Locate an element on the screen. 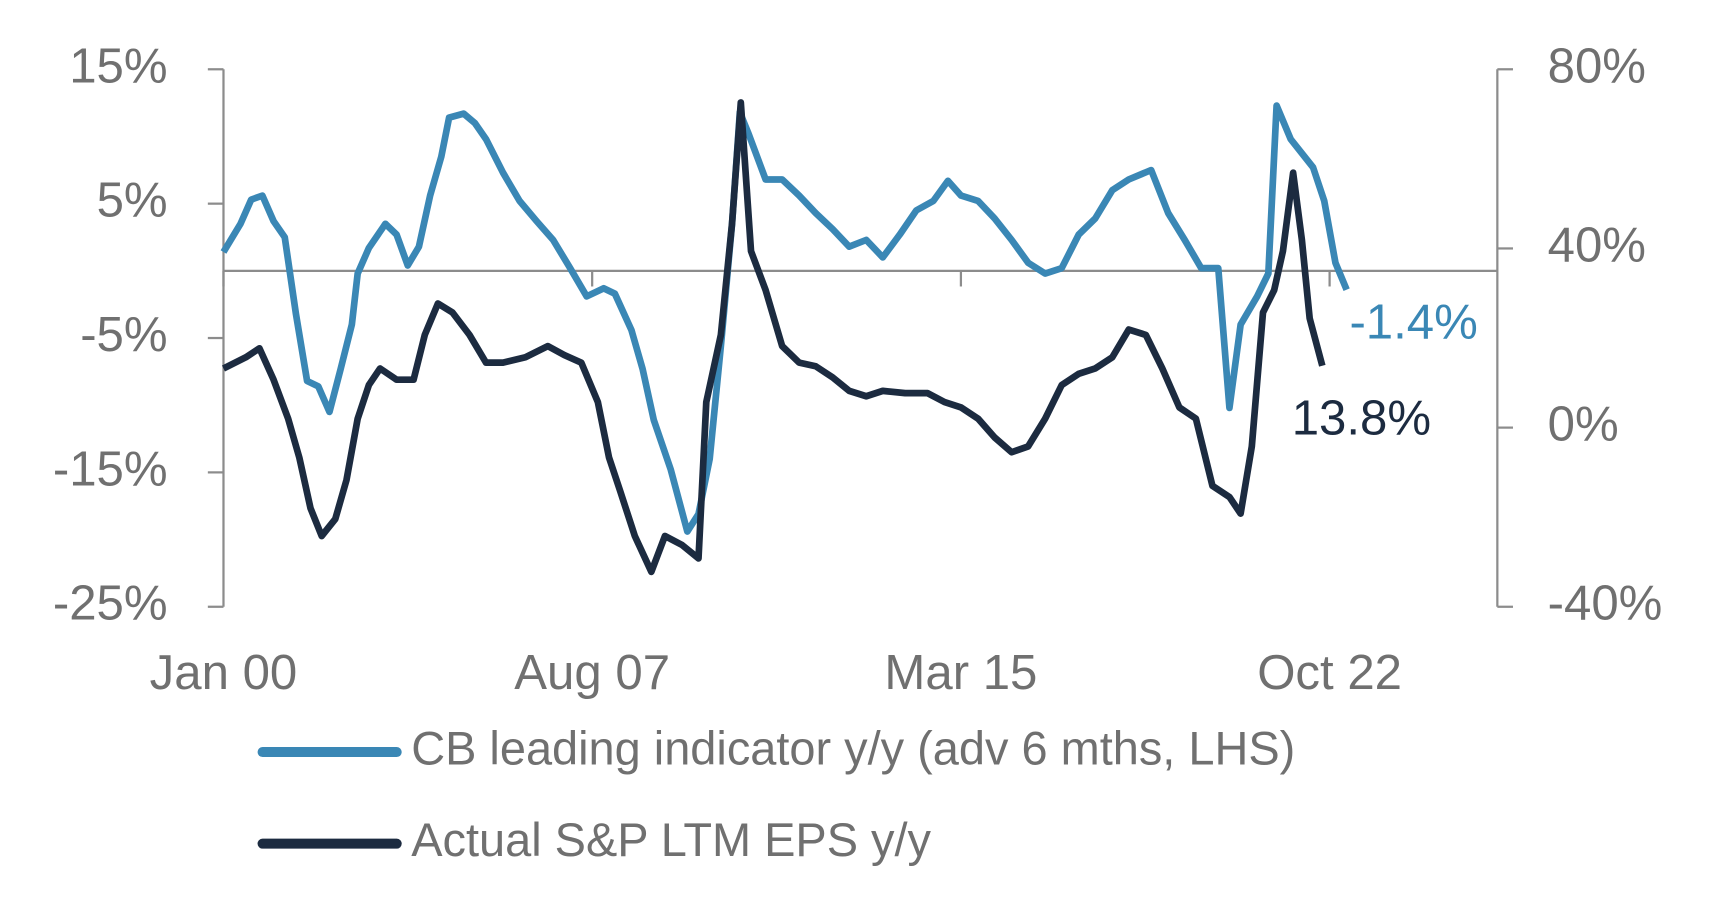 The image size is (1732, 904). x-tick-label: Jan 00 is located at coordinates (224, 672).